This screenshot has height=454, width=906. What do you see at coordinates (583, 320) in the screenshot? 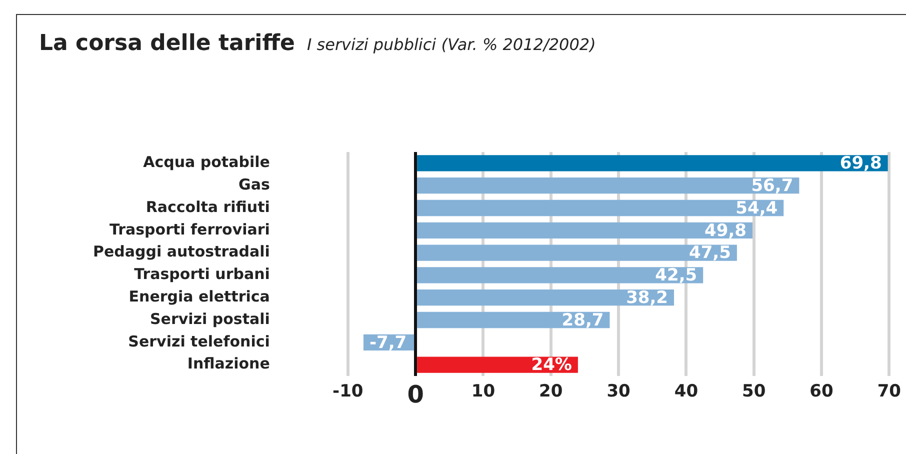
I see `data-label: 28,7` at bounding box center [583, 320].